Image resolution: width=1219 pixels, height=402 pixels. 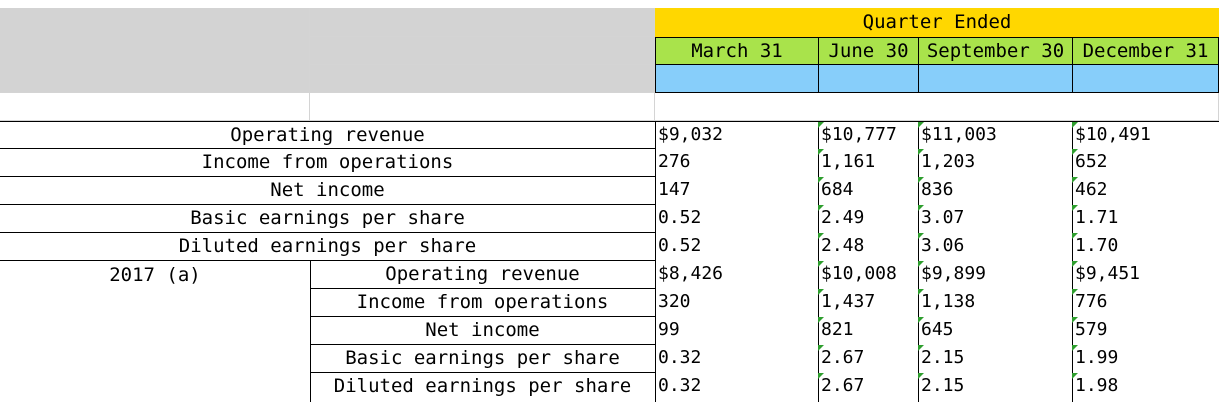 I want to click on quarter-header-june: June 30, so click(x=868, y=51).